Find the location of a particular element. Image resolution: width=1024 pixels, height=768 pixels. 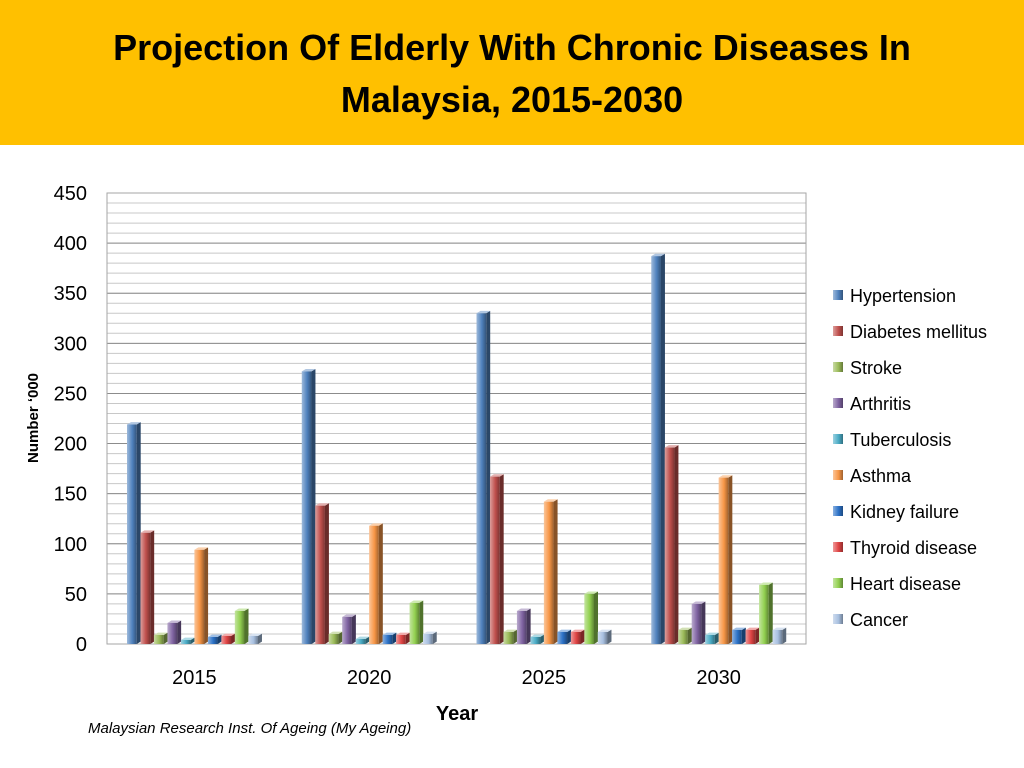

bar-diabetes-mellitus-2030 is located at coordinates (671, 544).